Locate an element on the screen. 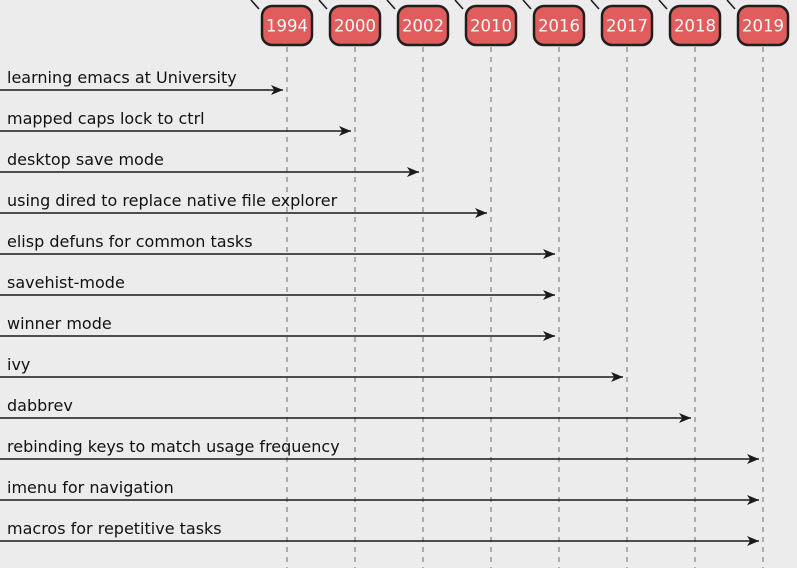 The width and height of the screenshot is (797, 568). year-badge-2010 is located at coordinates (491, 25).